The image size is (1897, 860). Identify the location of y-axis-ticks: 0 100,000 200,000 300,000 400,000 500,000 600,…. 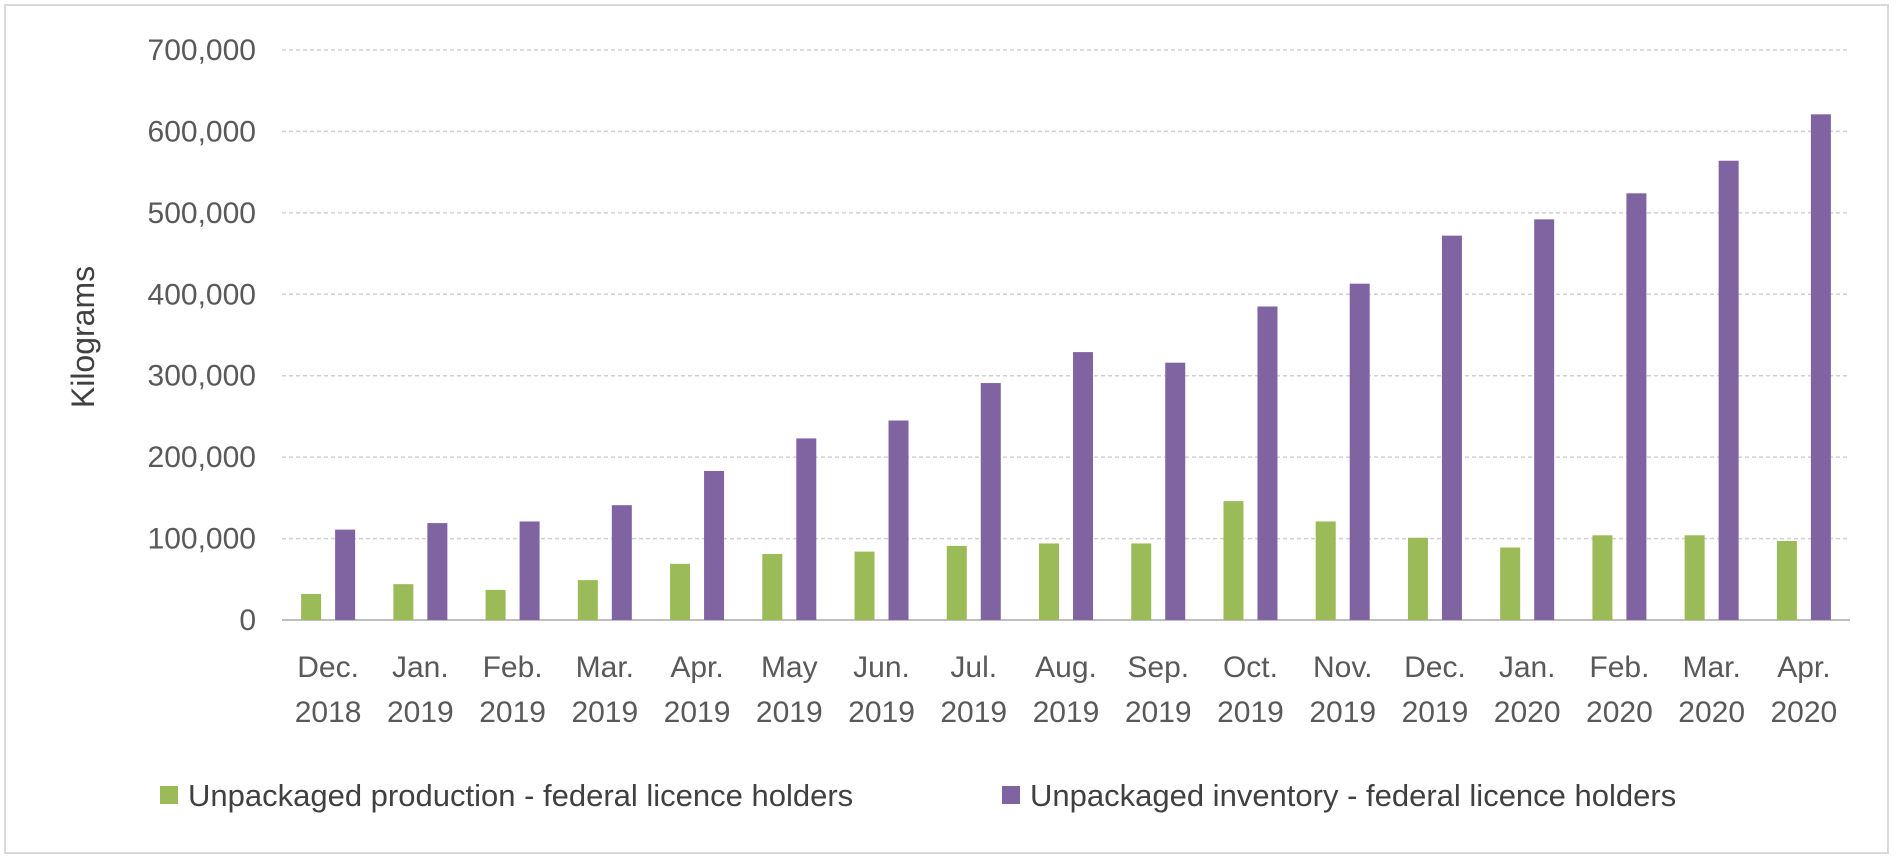
(202, 335).